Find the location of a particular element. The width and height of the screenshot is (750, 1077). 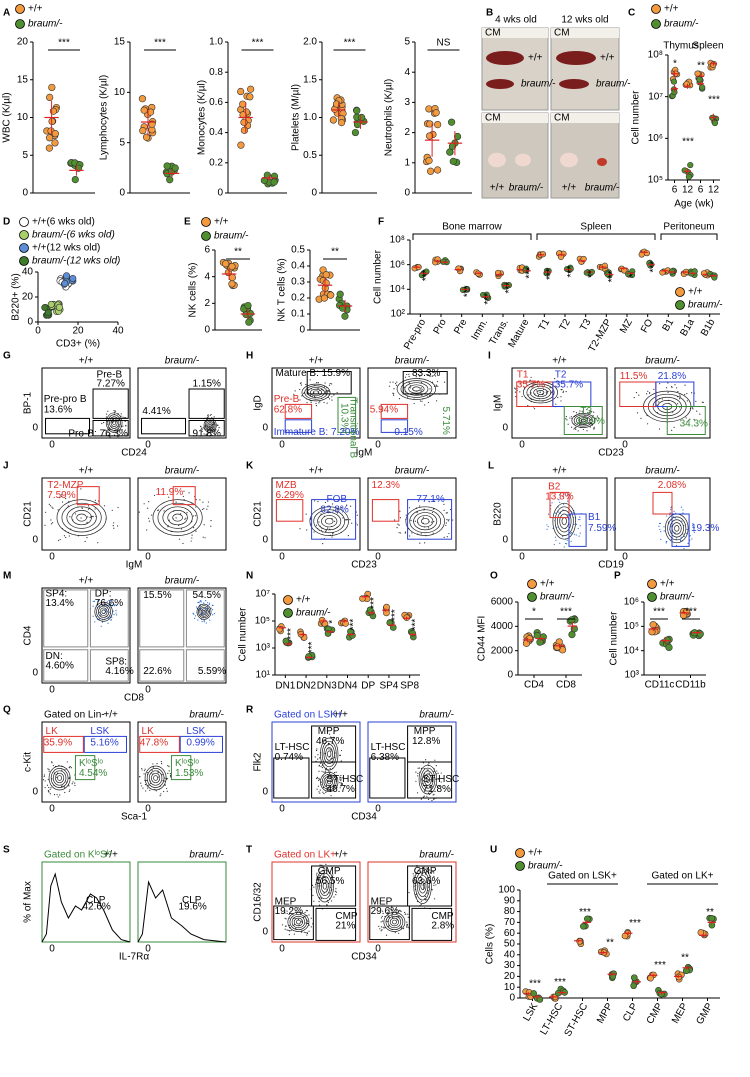

y-axis-label: c-Kit is located at coordinates (28, 762).